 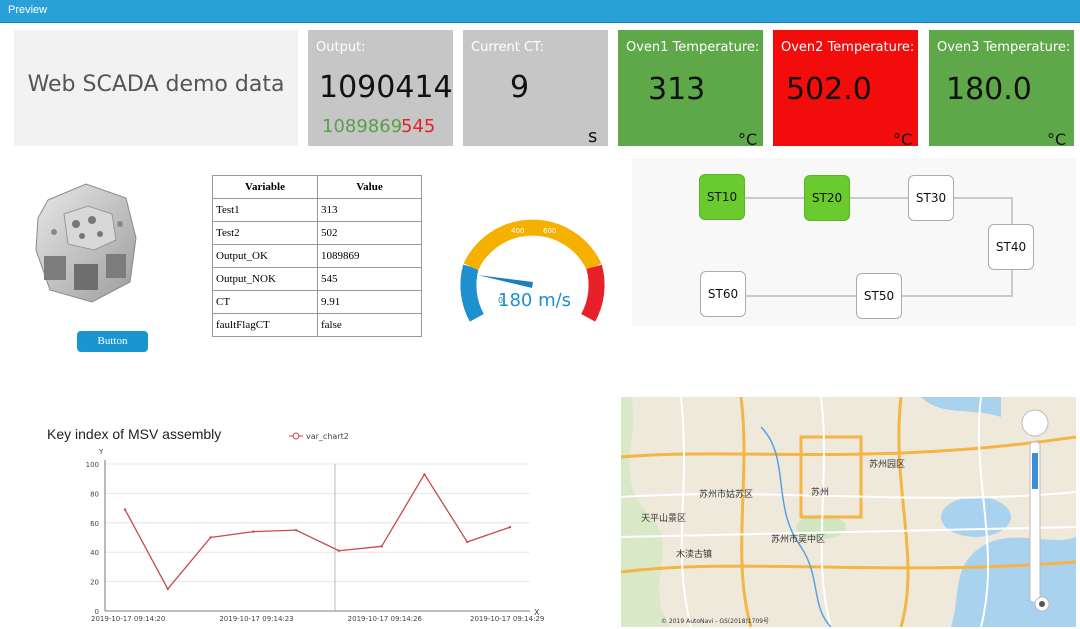 What do you see at coordinates (341, 47) in the screenshot?
I see `output-label: Output:` at bounding box center [341, 47].